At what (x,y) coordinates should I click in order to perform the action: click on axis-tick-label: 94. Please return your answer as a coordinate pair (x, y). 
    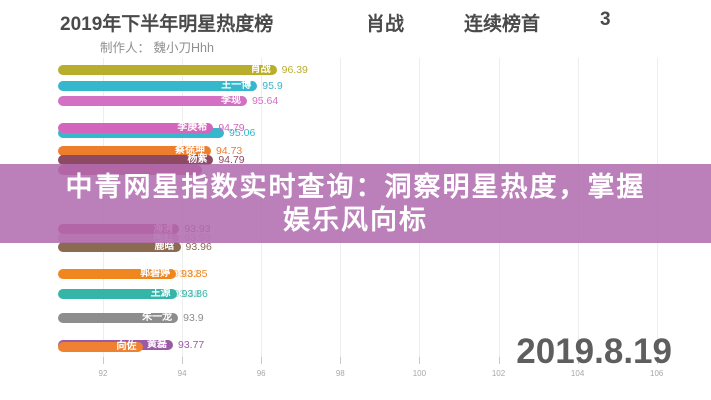
    Looking at the image, I should click on (182, 373).